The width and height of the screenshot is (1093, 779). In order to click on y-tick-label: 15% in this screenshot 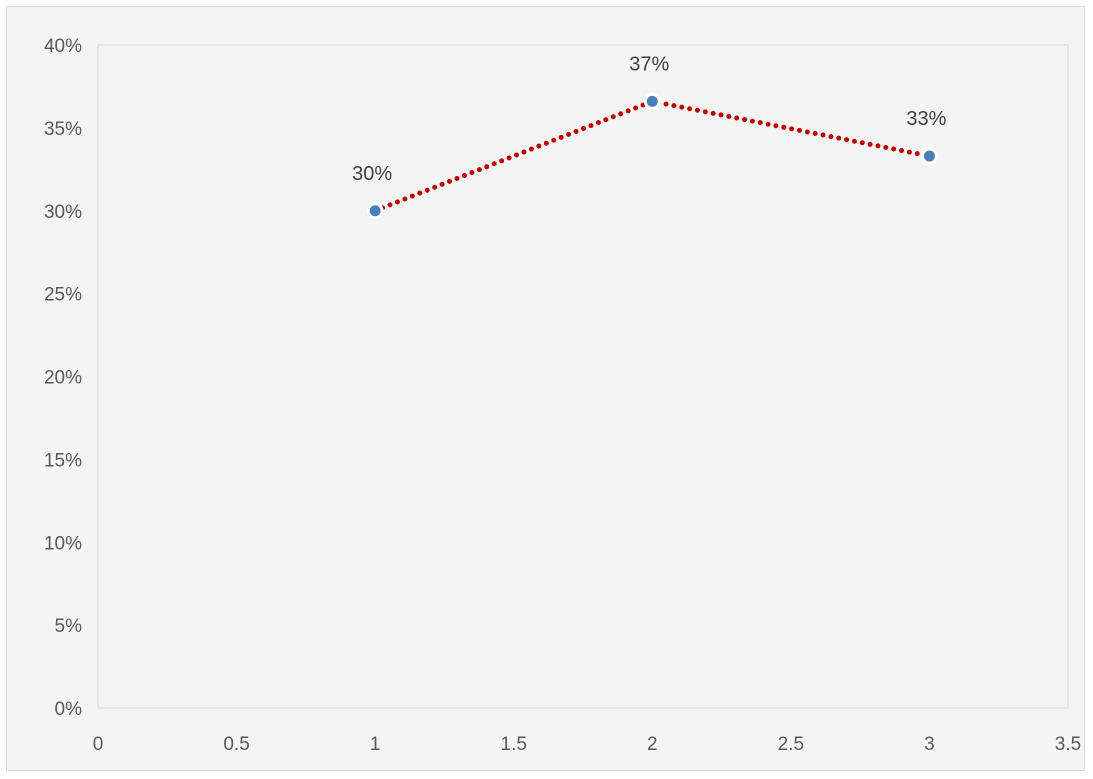, I will do `click(63, 460)`.